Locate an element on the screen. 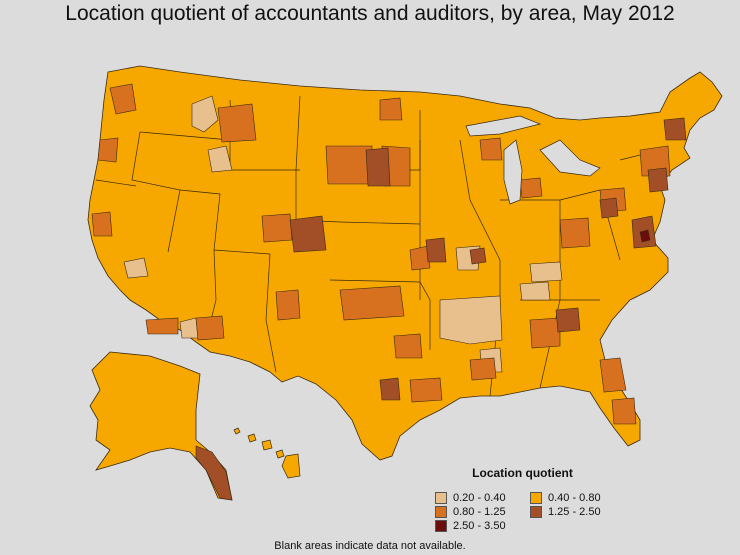 The image size is (740, 555). legend-label: 0.40 - 0.80 is located at coordinates (574, 498).